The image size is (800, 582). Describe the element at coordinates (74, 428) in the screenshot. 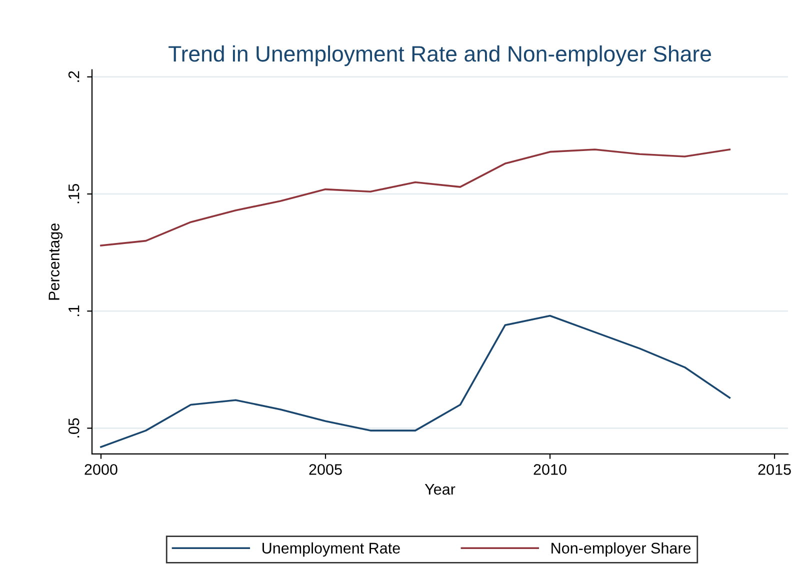

I see `y-tick-label: .05` at that location.